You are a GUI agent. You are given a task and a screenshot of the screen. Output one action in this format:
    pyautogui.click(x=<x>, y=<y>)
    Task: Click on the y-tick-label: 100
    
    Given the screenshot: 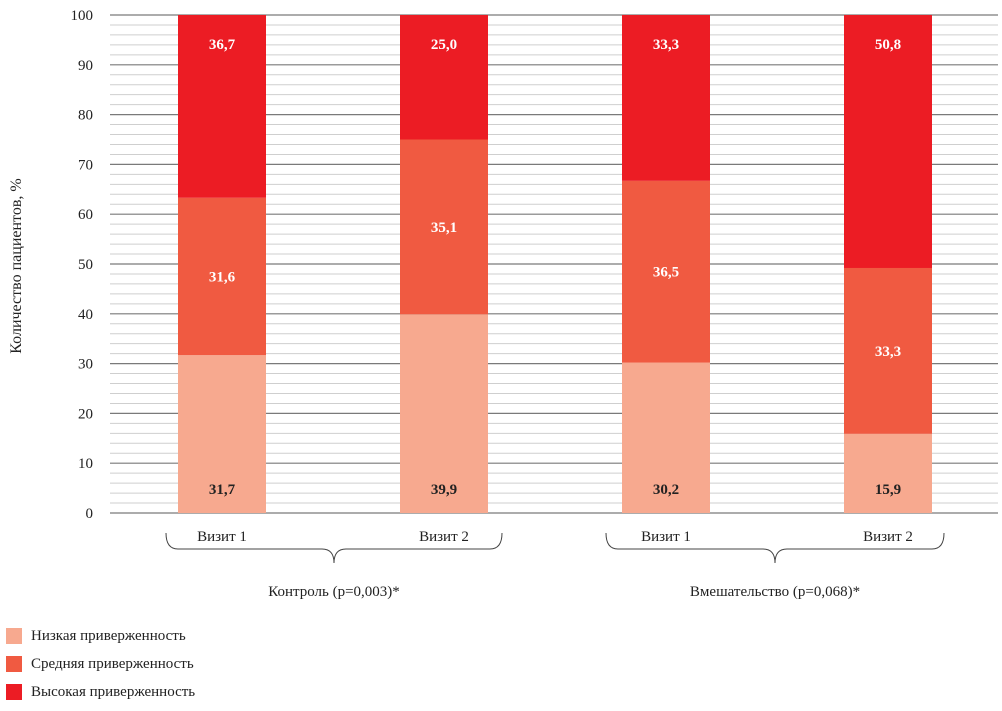 What is the action you would take?
    pyautogui.click(x=82, y=16)
    